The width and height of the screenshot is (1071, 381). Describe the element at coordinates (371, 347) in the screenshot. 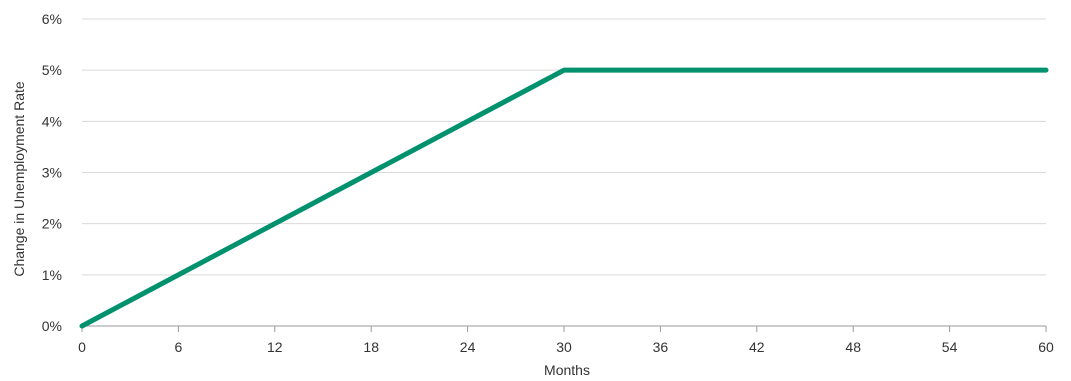

I see `x-tick-label: 18` at that location.